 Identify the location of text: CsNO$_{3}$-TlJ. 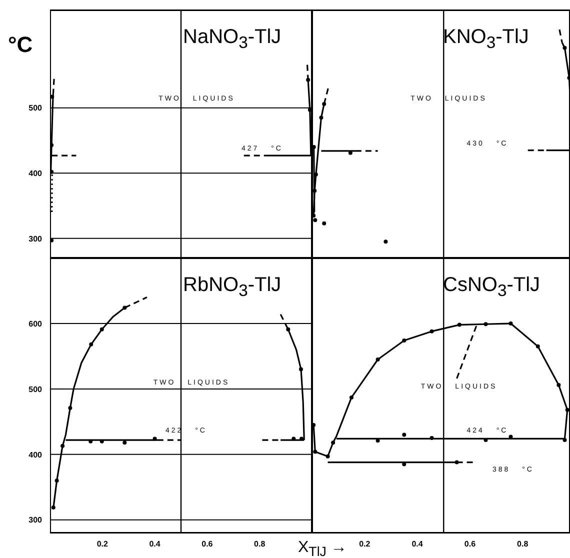
(491, 287).